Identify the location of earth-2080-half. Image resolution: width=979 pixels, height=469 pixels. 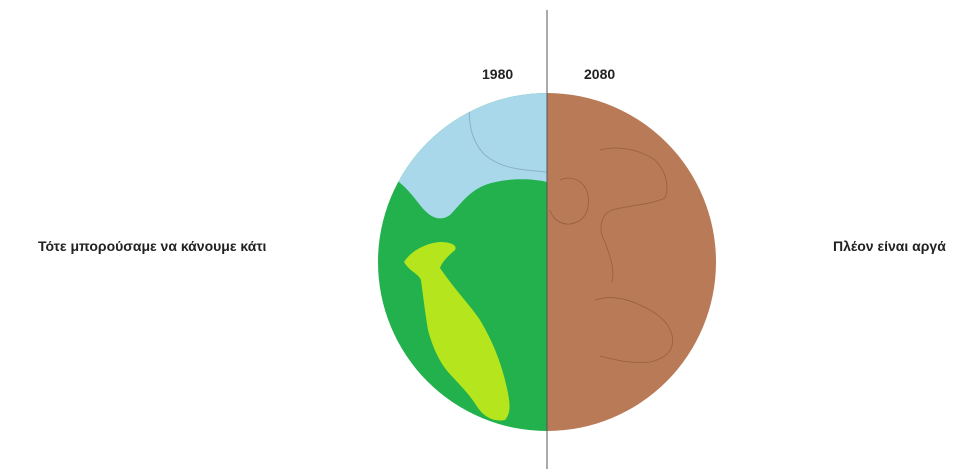
(631, 262).